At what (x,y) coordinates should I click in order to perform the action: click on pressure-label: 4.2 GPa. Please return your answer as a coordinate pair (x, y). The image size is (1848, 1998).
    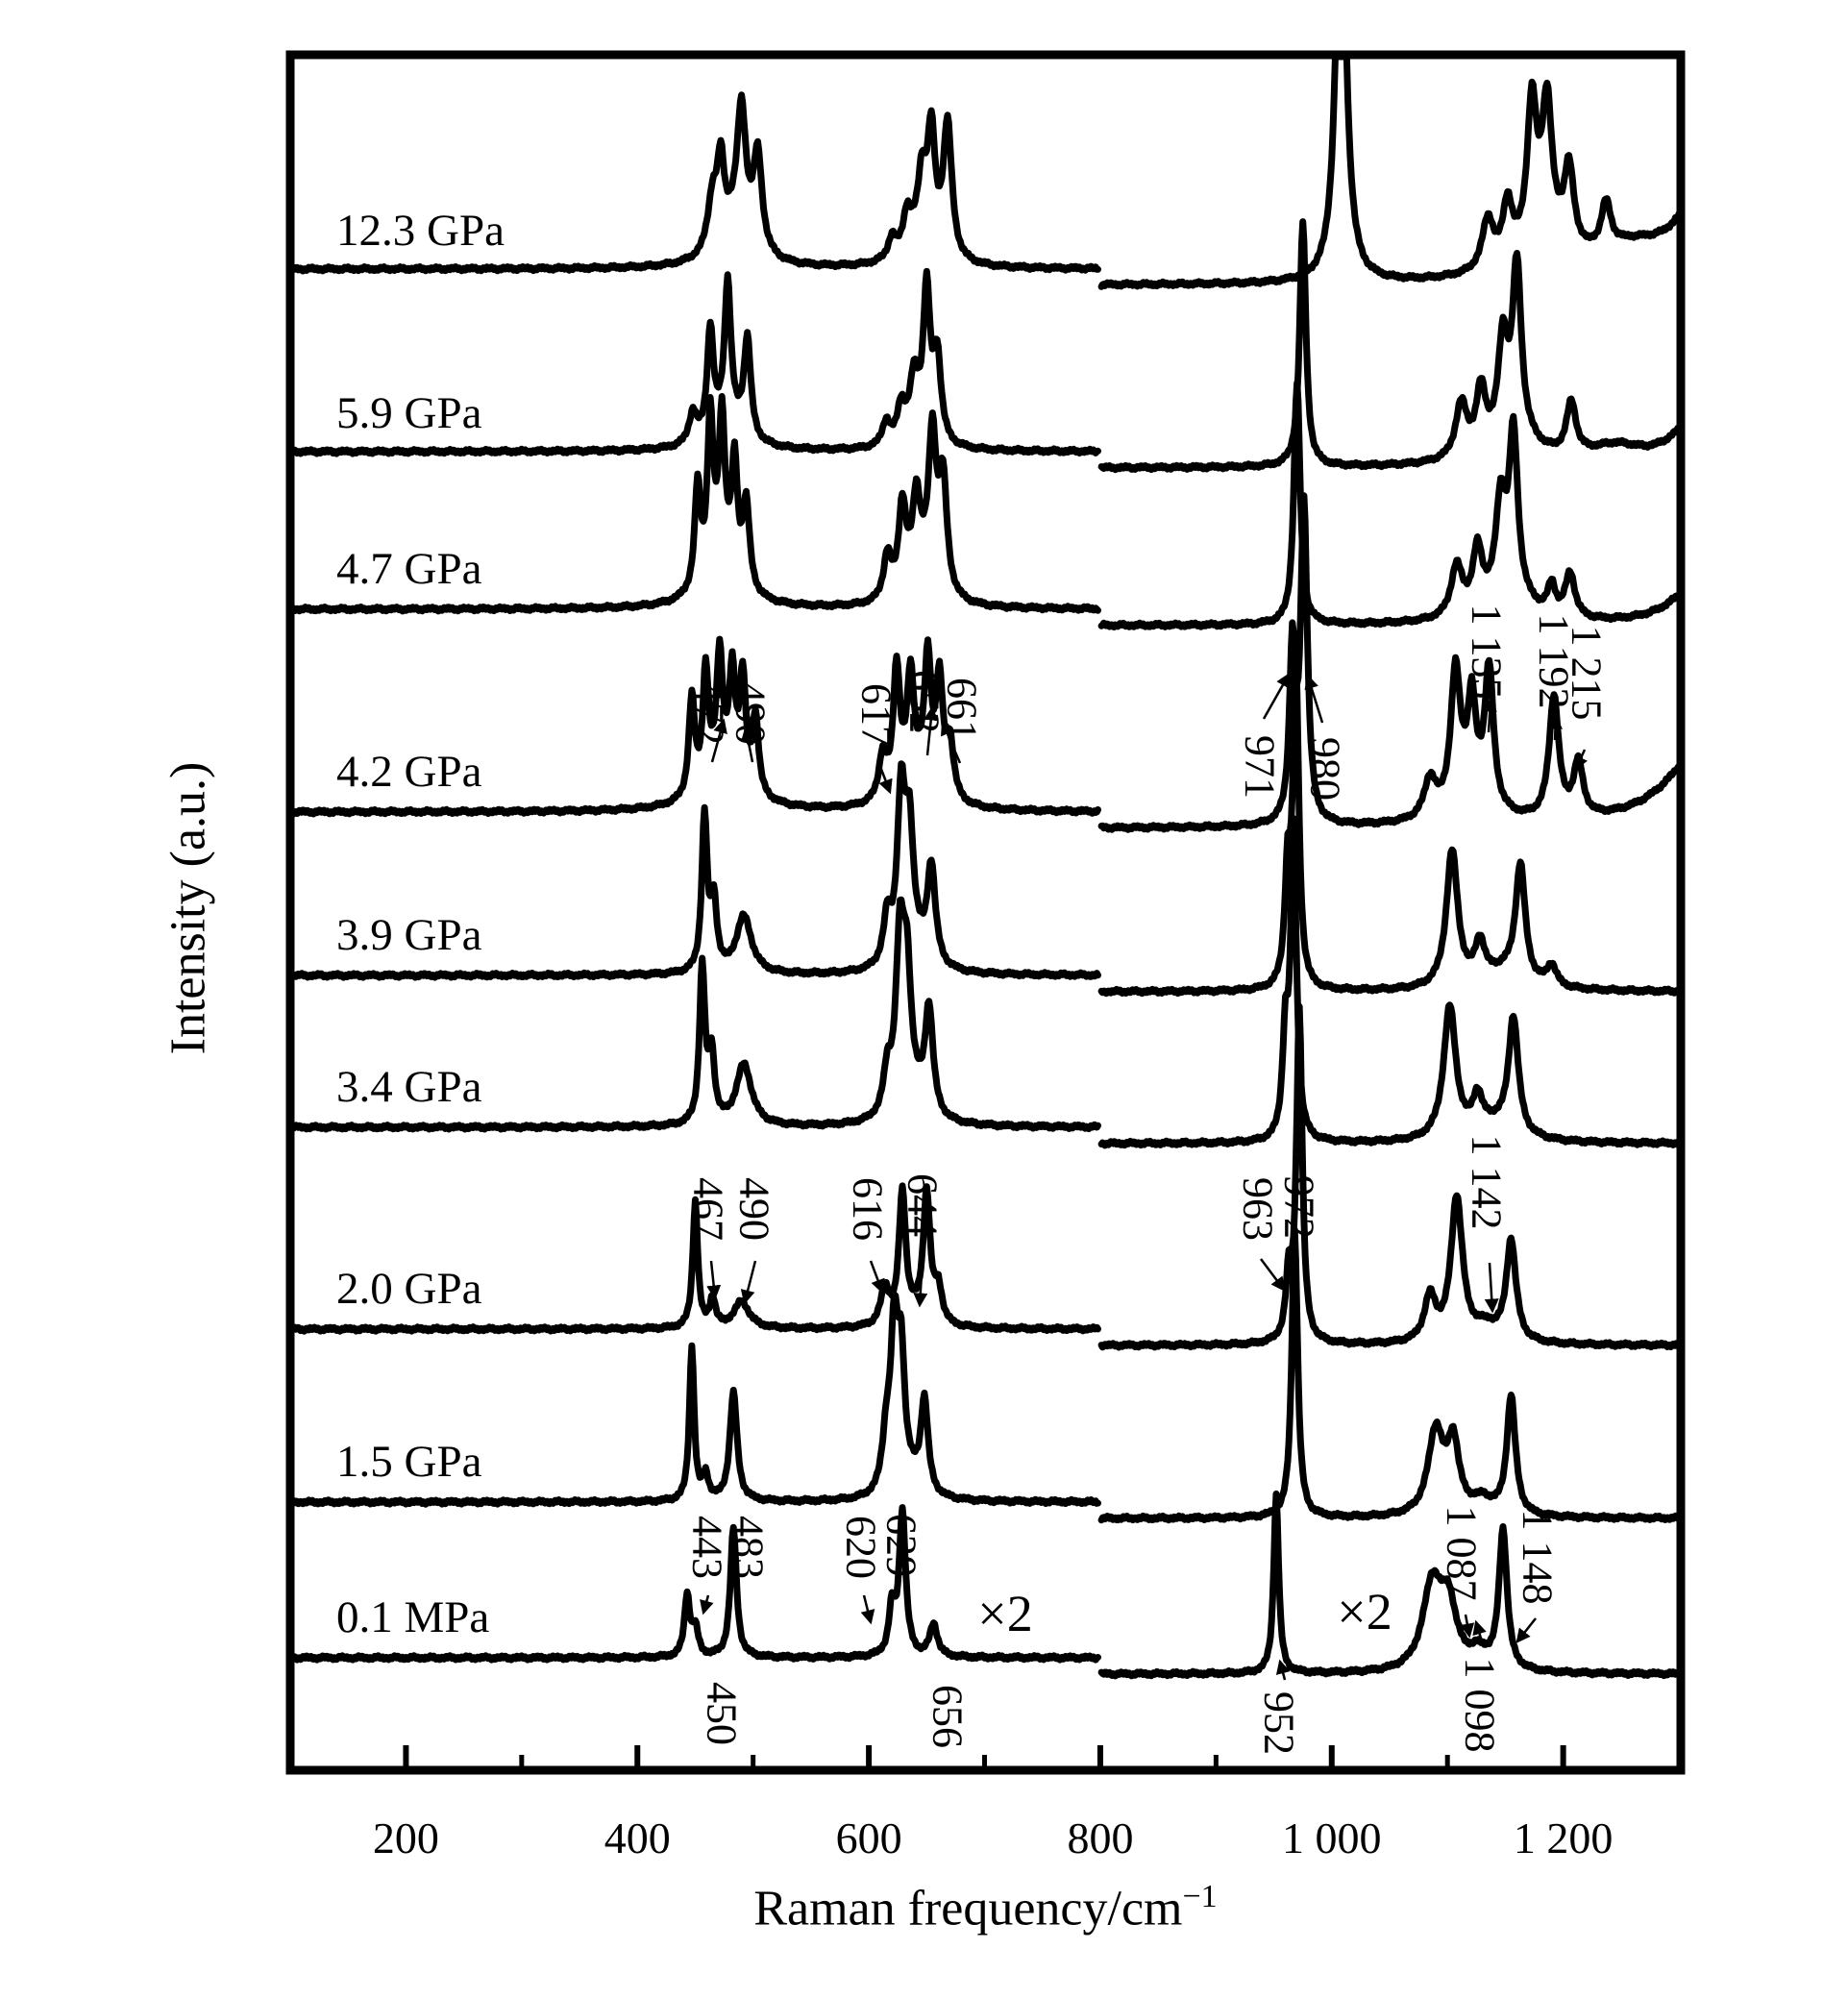
    Looking at the image, I should click on (409, 772).